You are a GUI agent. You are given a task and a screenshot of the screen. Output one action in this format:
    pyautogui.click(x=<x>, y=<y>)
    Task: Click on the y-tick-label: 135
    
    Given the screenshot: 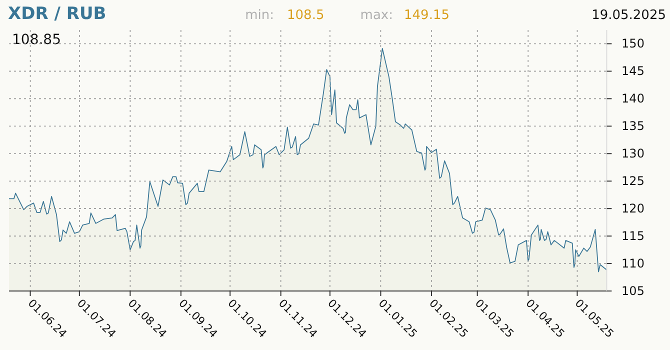 What is the action you would take?
    pyautogui.click(x=633, y=126)
    